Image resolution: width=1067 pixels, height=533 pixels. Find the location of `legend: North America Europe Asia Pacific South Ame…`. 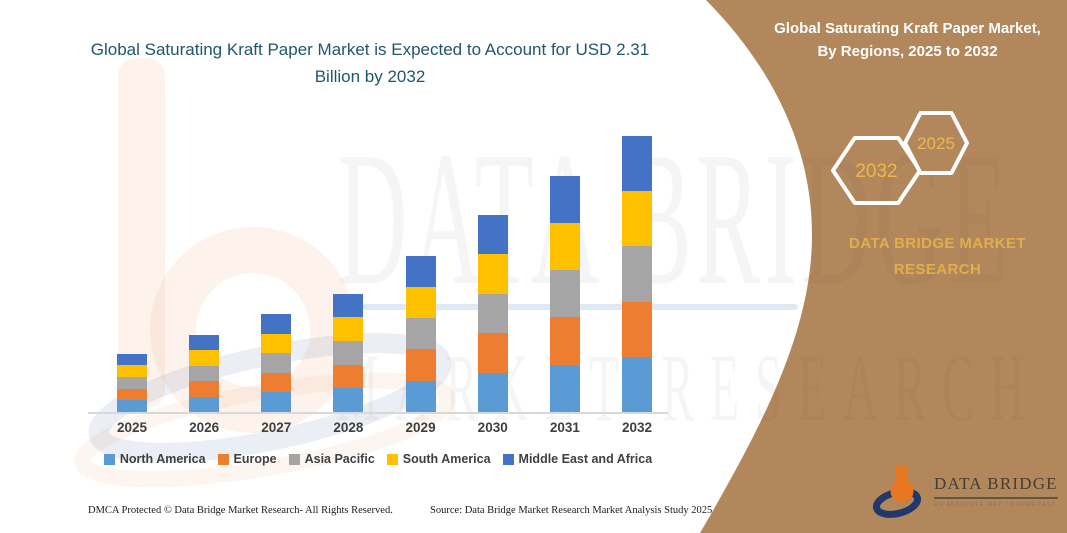

legend: North America Europe Asia Pacific South Ame… is located at coordinates (378, 459).